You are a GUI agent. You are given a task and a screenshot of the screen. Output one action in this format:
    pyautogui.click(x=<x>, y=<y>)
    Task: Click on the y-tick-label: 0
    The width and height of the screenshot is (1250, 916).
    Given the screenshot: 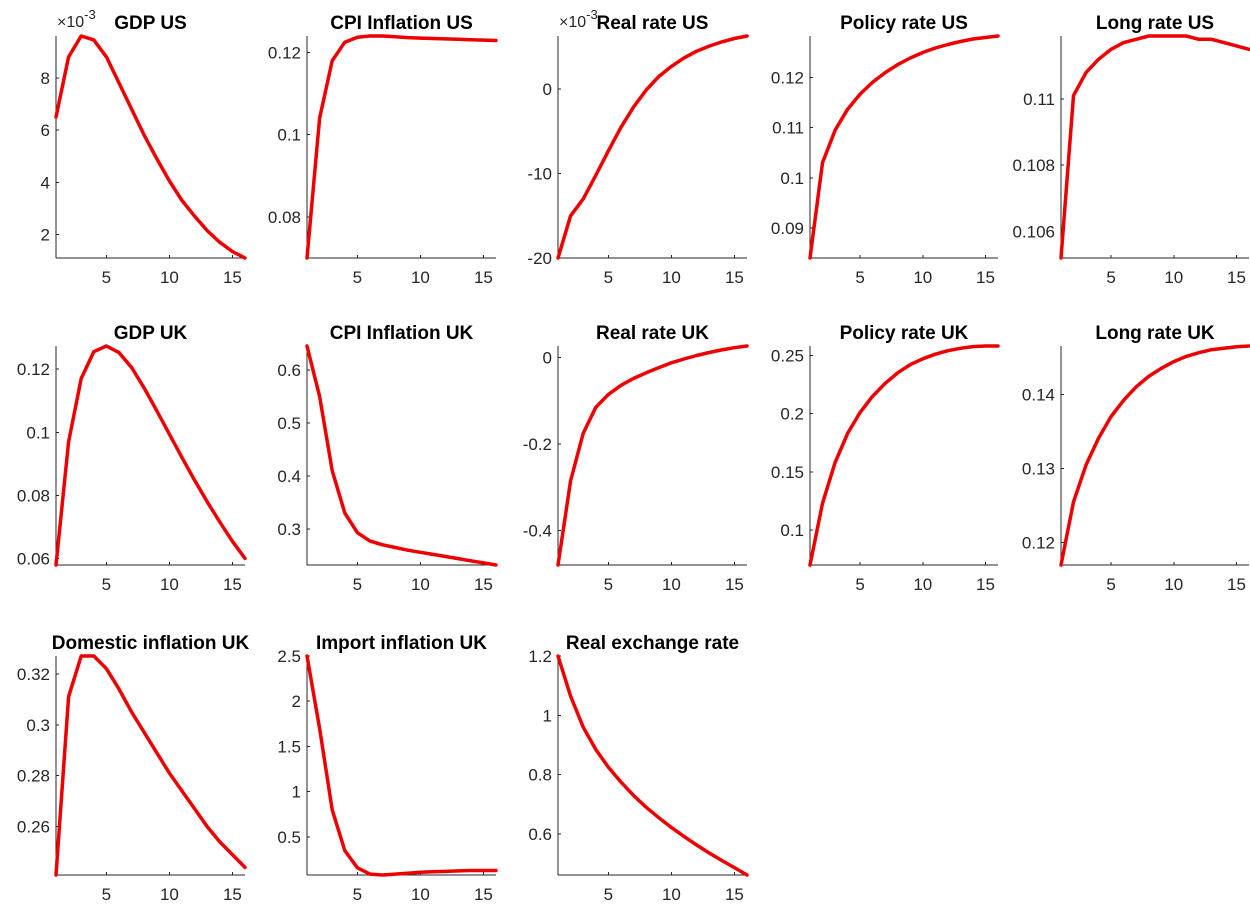 What is the action you would take?
    pyautogui.click(x=547, y=89)
    